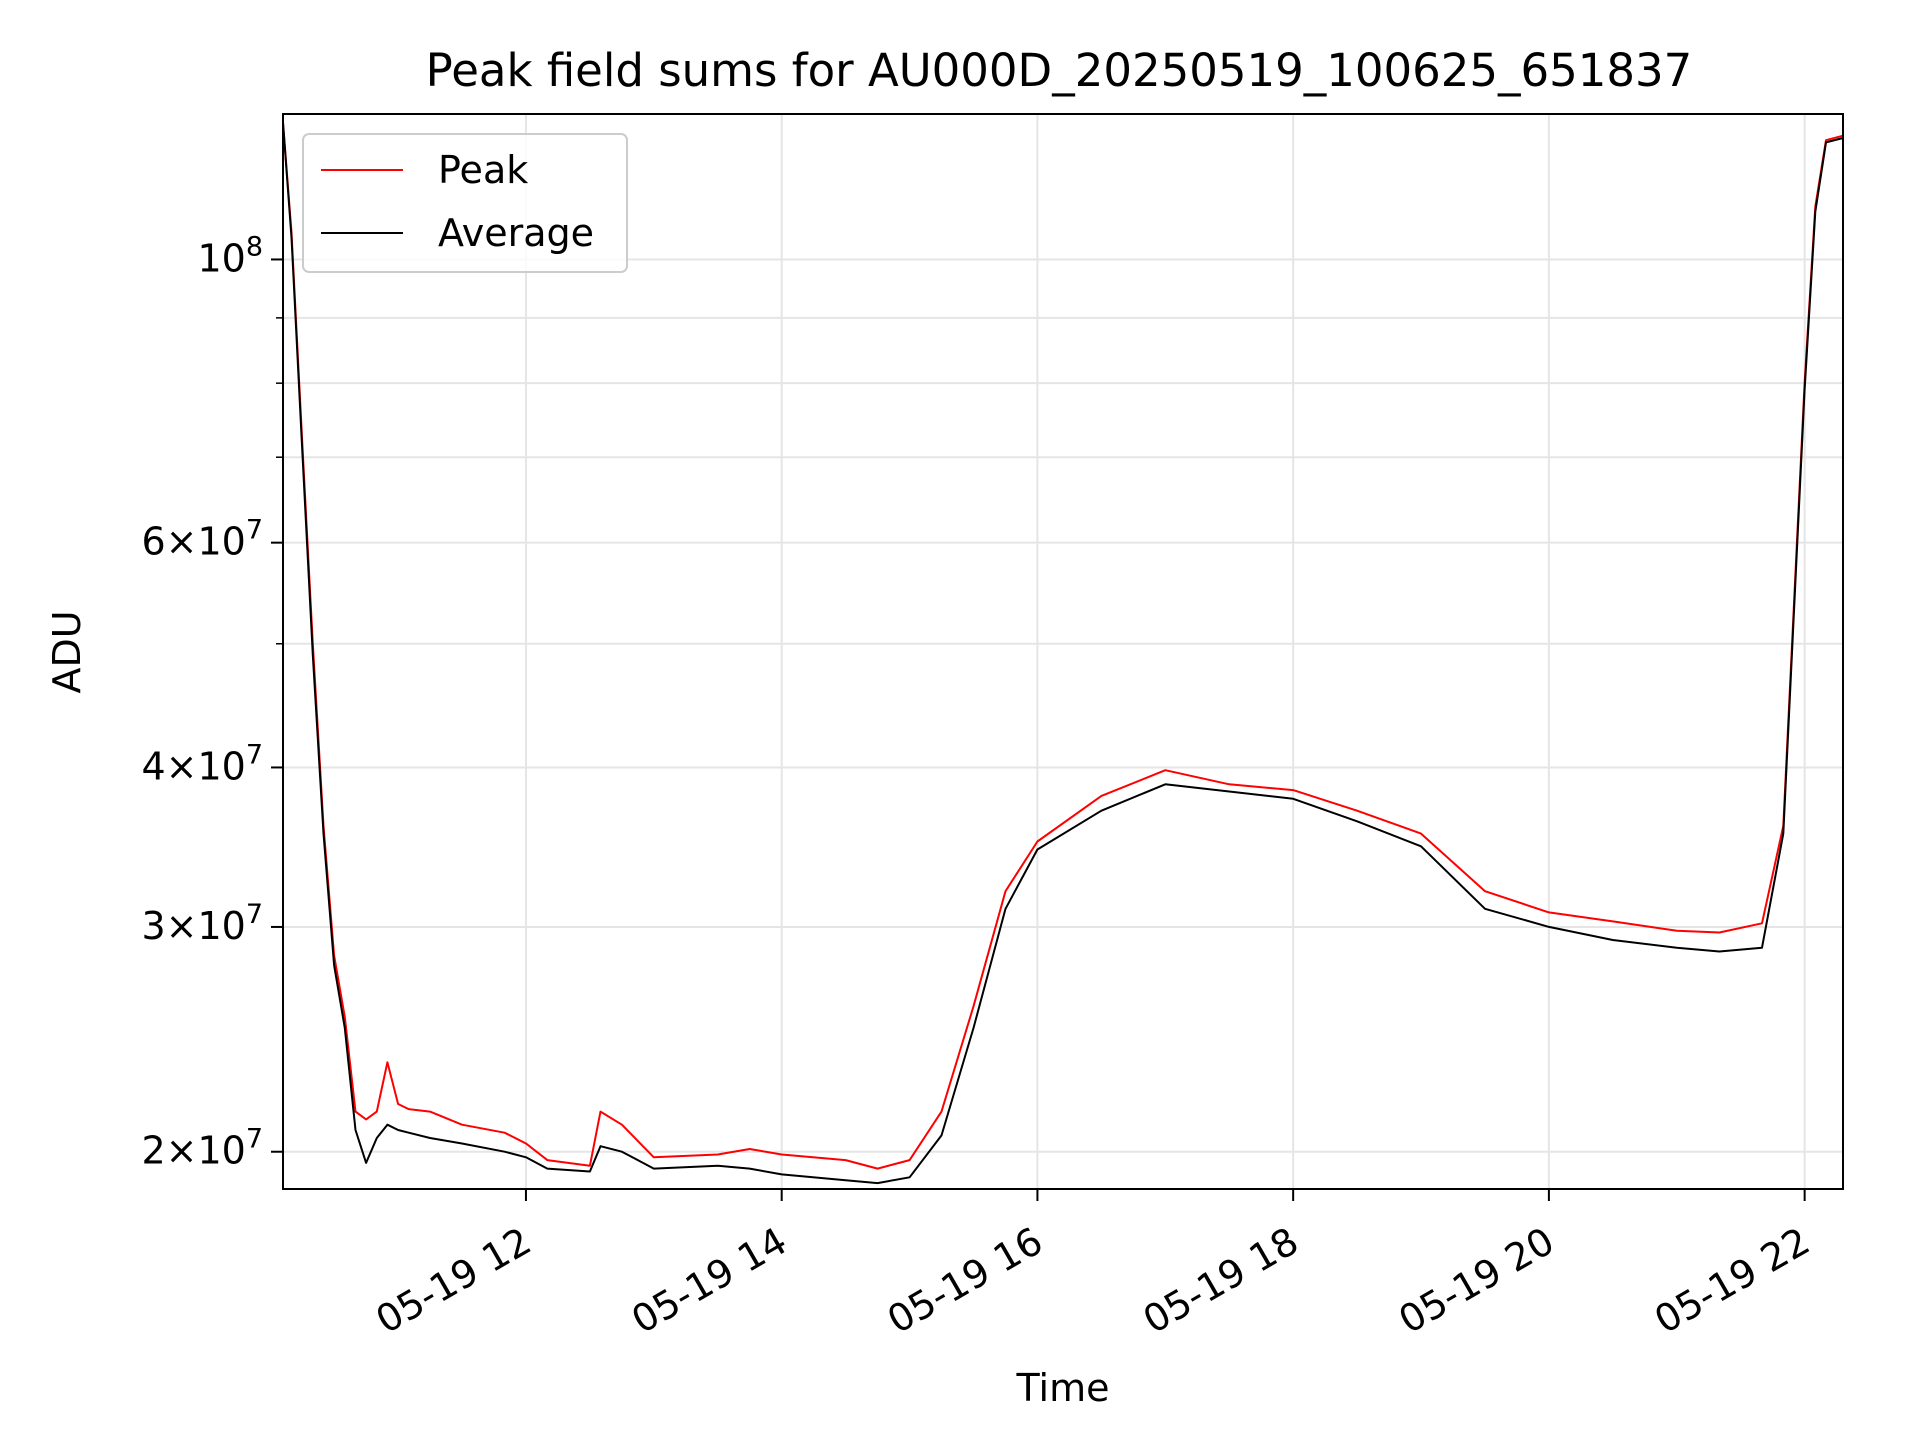 The height and width of the screenshot is (1445, 1920). I want to click on x-axis-label: Time, so click(1063, 1388).